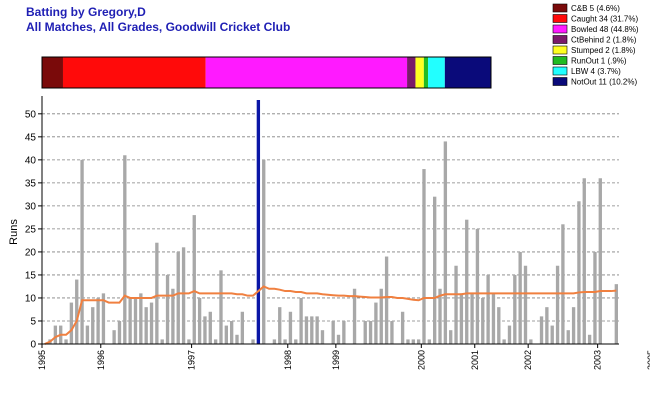  I want to click on y-tick-label: 30, so click(31, 206).